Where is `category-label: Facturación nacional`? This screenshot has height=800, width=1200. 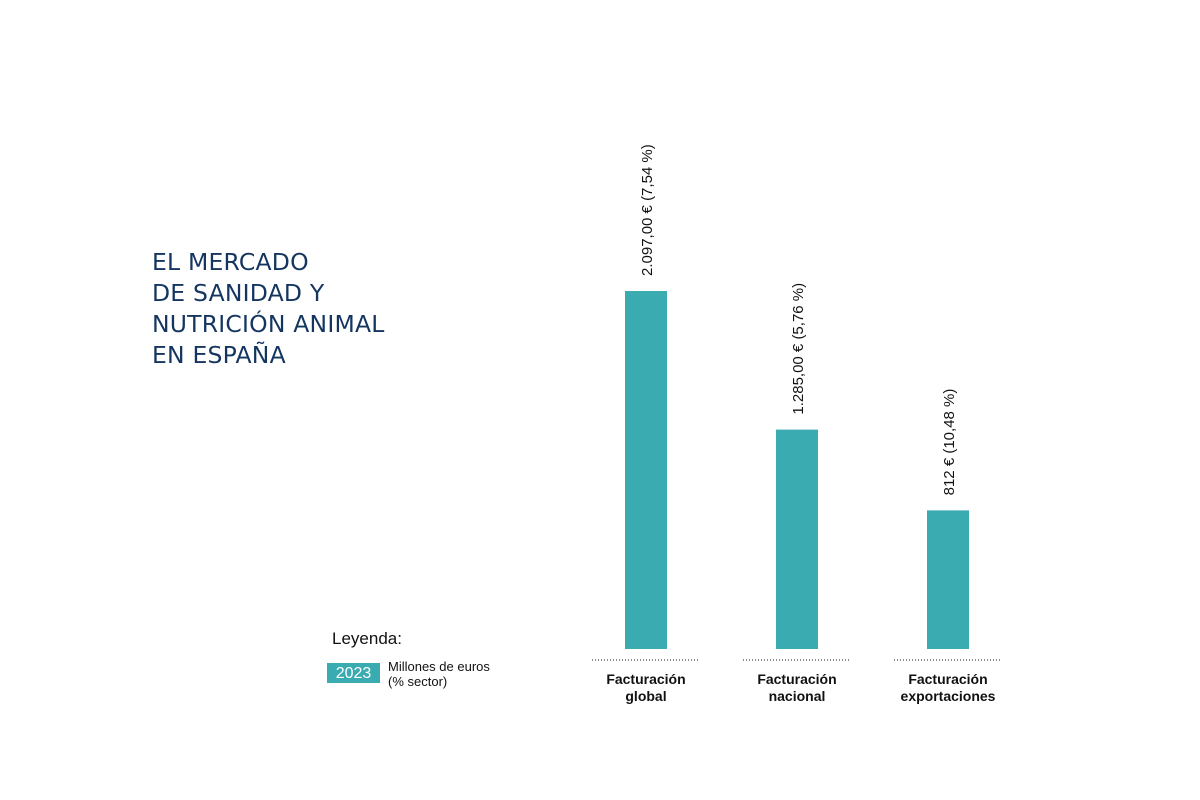
category-label: Facturación nacional is located at coordinates (797, 688).